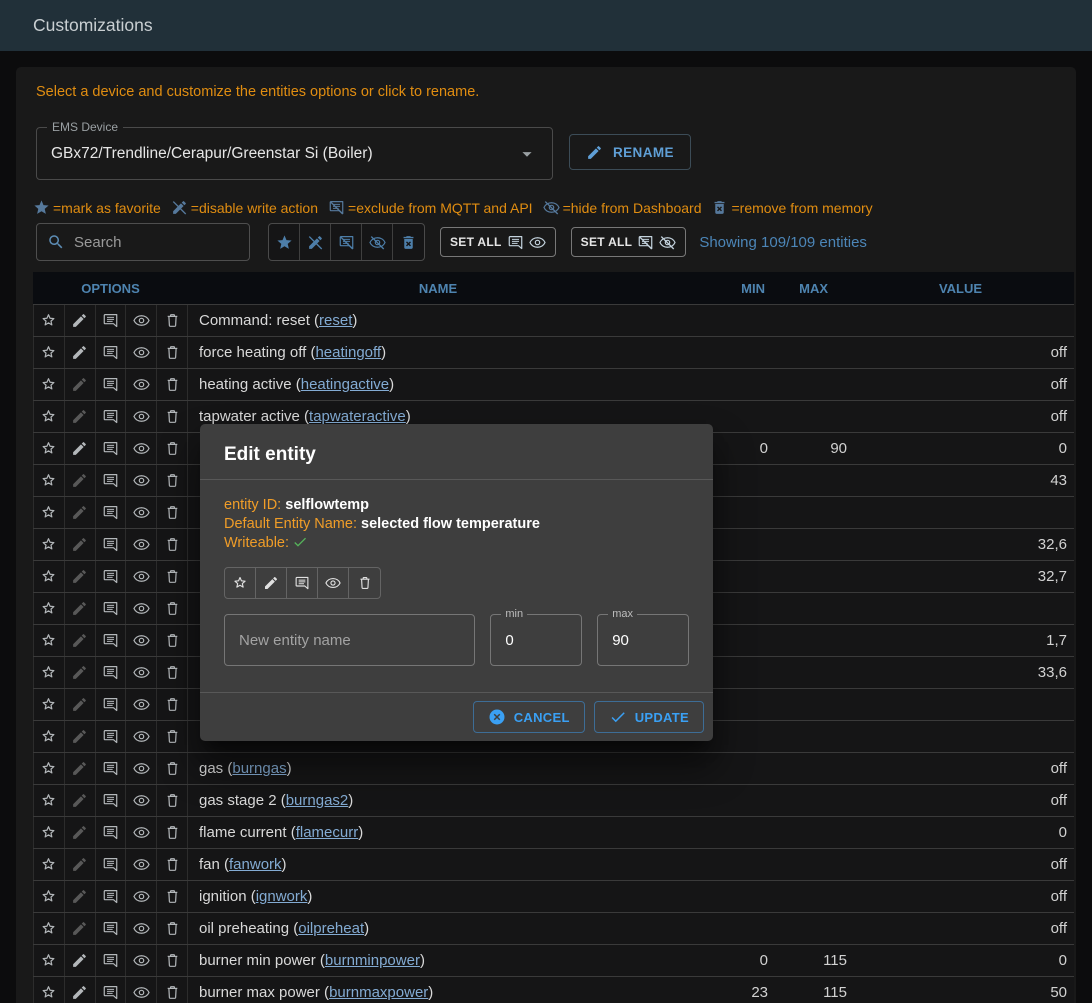  Describe the element at coordinates (302, 583) in the screenshot. I see `entity-comment-toggle` at that location.